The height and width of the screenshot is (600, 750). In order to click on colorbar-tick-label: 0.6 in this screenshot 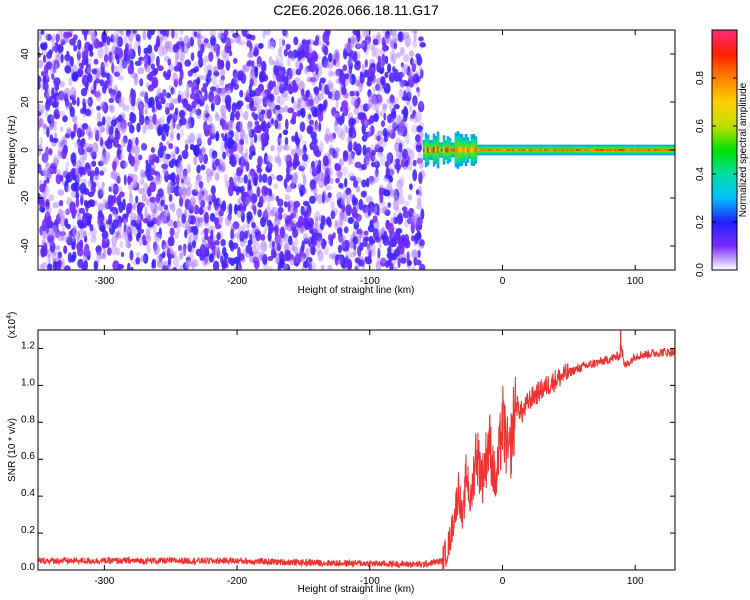, I will do `click(700, 126)`.